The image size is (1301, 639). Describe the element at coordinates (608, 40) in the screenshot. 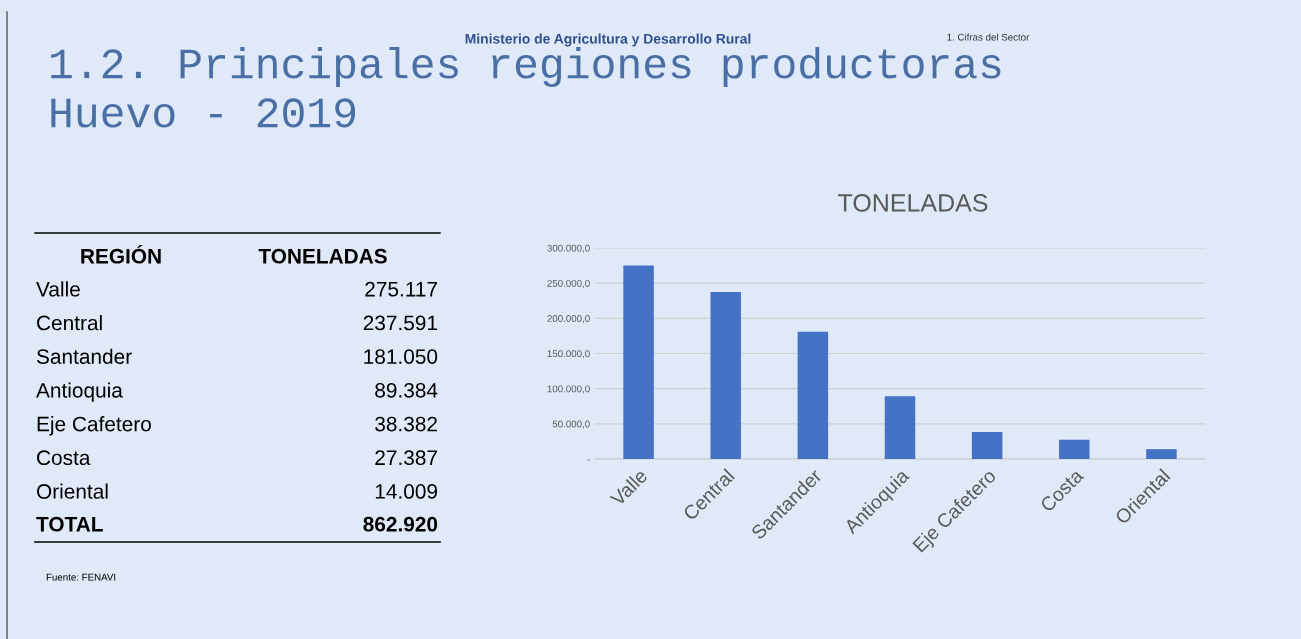

I see `text: Ministerio de Agricultura y Desarrollo Rural` at that location.